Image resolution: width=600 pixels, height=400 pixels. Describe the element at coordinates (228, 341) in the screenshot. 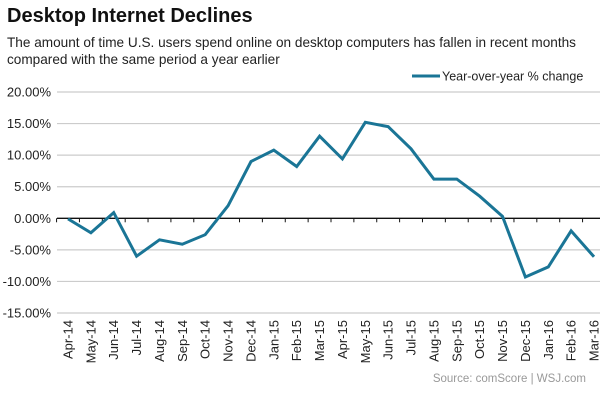

I see `x-tick-label: Nov-14` at that location.